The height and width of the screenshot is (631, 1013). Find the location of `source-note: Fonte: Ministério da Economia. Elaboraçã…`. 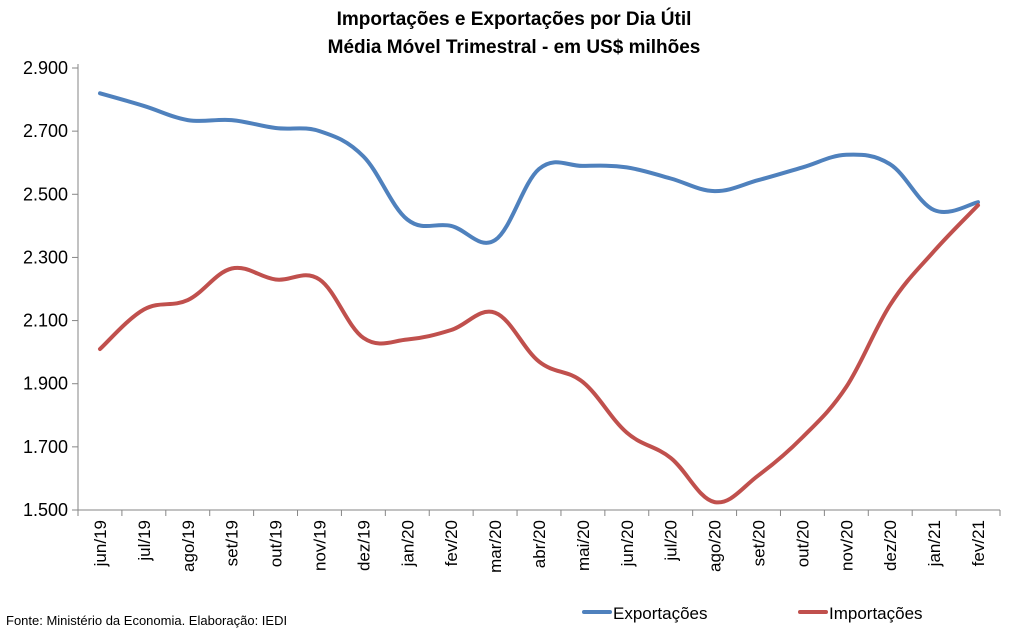

source-note: Fonte: Ministério da Economia. Elaboraçã… is located at coordinates (146, 620).